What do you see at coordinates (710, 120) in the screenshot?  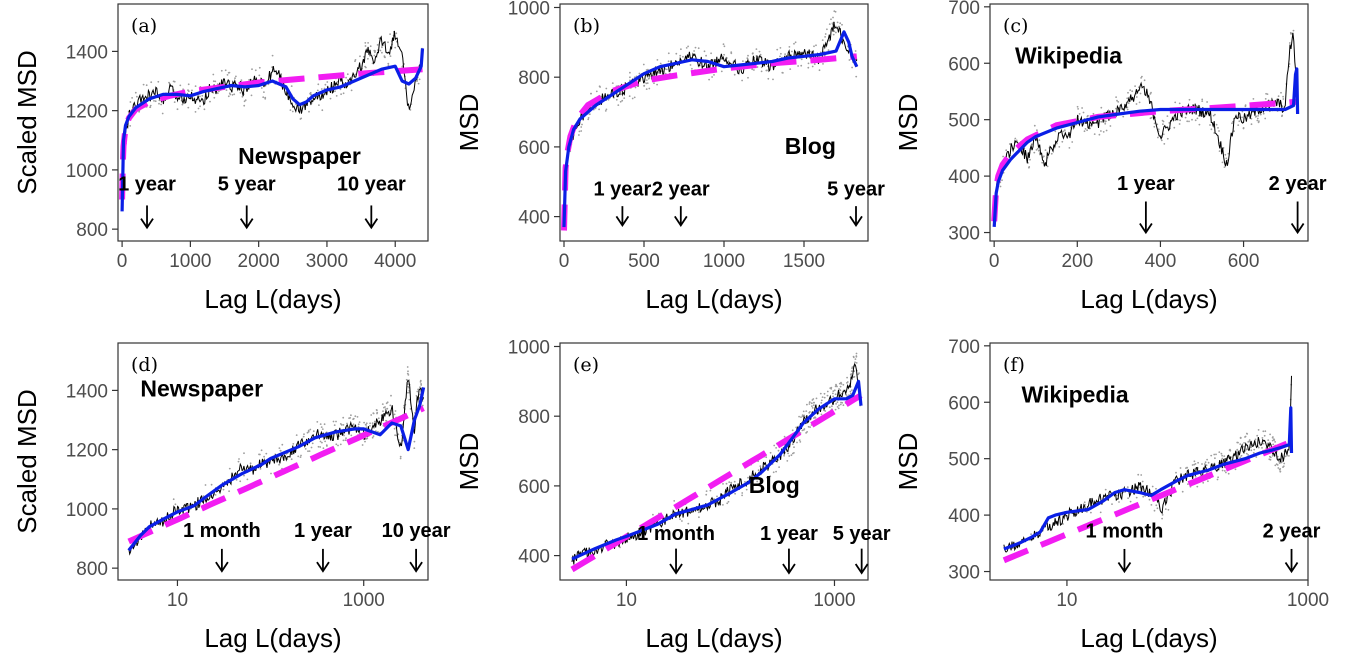 I see `plot-area` at bounding box center [710, 120].